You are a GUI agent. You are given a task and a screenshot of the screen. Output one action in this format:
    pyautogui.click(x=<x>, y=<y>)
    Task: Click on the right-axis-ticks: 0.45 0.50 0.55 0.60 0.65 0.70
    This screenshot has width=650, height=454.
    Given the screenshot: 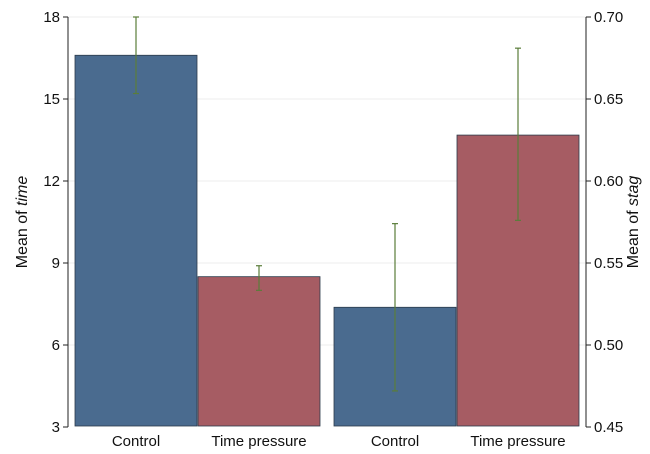 What is the action you would take?
    pyautogui.click(x=604, y=222)
    